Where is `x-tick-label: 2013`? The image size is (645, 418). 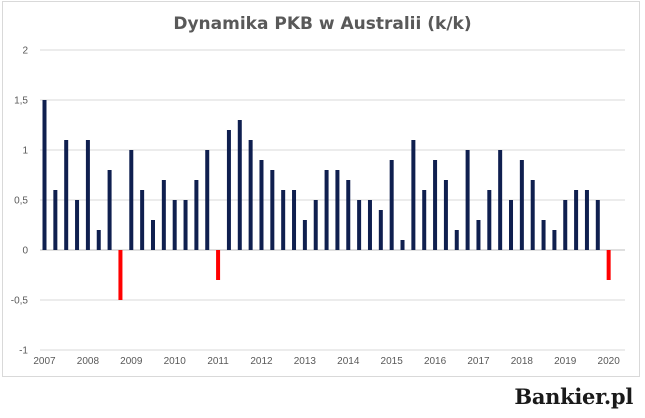 x-tick-label: 2013 is located at coordinates (305, 361).